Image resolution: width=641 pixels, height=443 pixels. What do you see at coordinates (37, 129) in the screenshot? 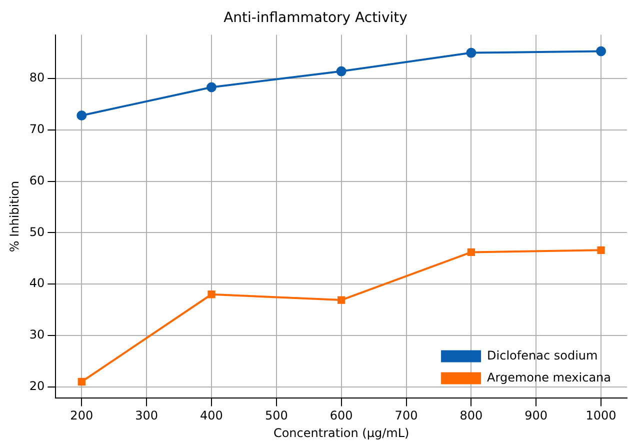
I see `y-tick-label: 70` at bounding box center [37, 129].